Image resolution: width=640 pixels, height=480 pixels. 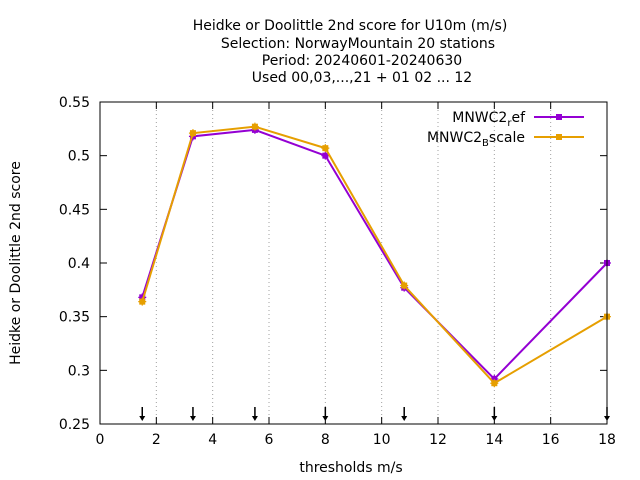 What do you see at coordinates (350, 468) in the screenshot?
I see `x-axis-label: thresholds m/s` at bounding box center [350, 468].